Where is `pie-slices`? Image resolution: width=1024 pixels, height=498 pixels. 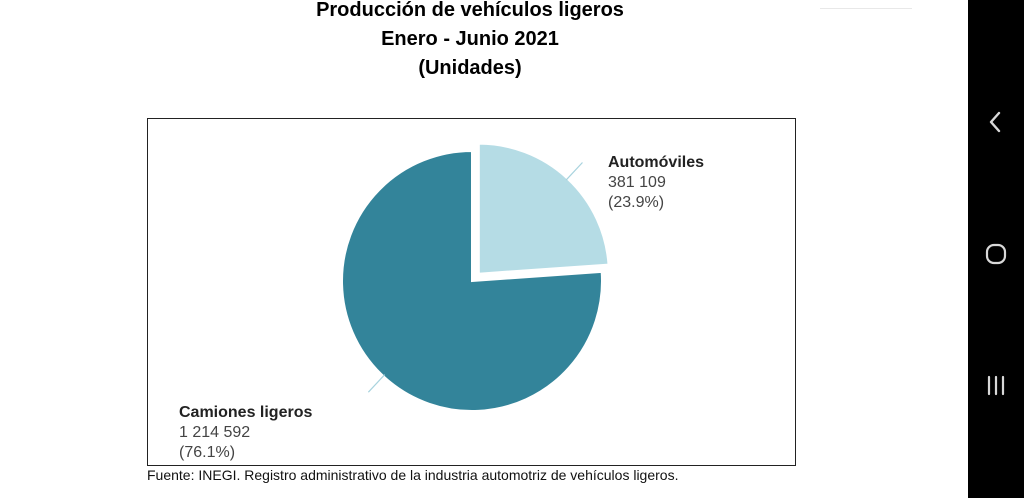
pie-slices is located at coordinates (475, 277).